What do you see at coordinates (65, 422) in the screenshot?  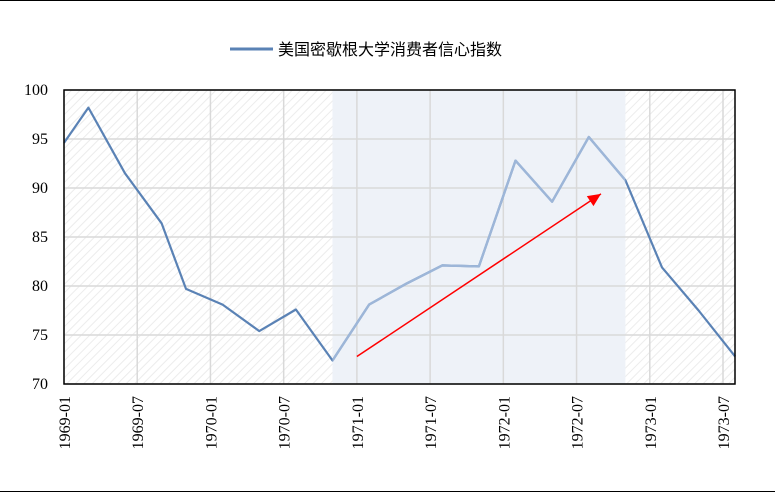 I see `x-tick-label: 1969-01` at bounding box center [65, 422].